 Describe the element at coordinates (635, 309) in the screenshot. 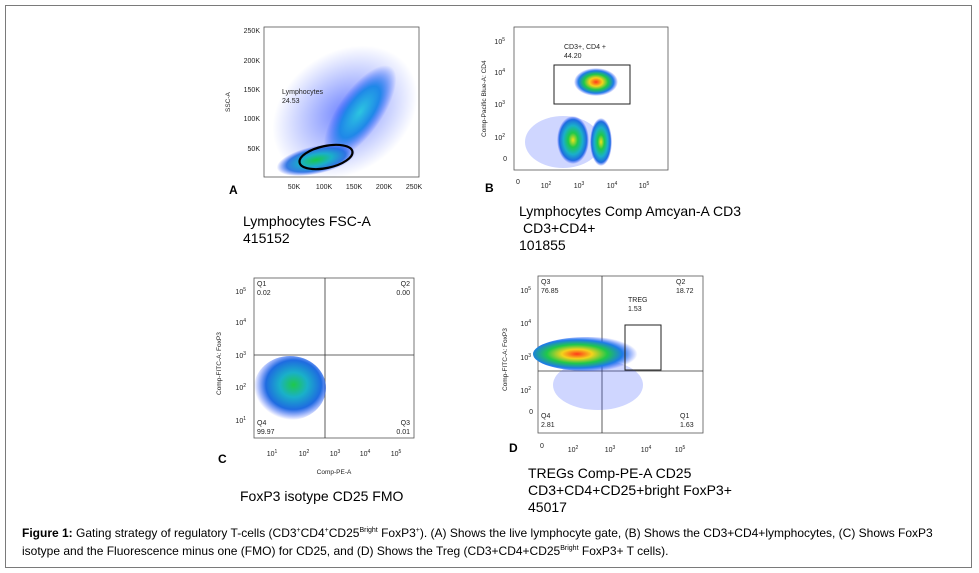

I see `treg-value: 1.53` at that location.